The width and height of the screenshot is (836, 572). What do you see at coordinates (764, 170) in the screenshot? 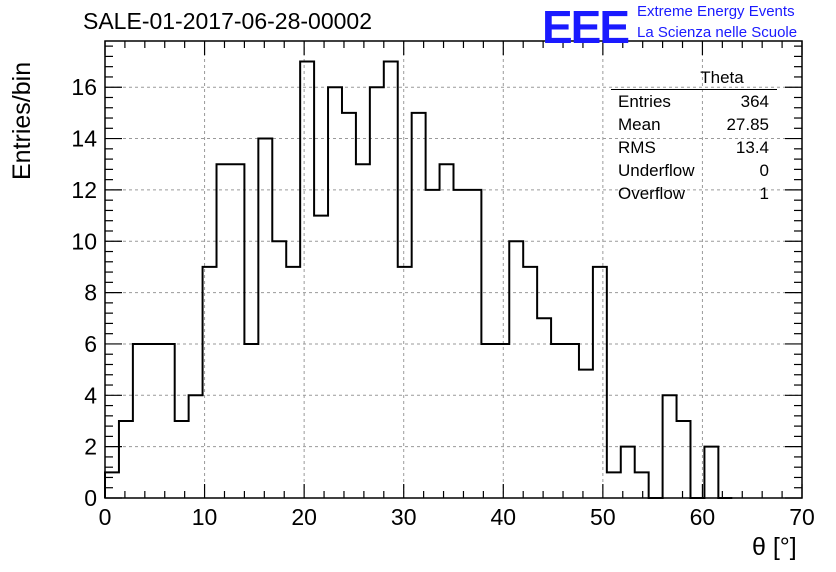
I see `stats-value: 0` at bounding box center [764, 170].